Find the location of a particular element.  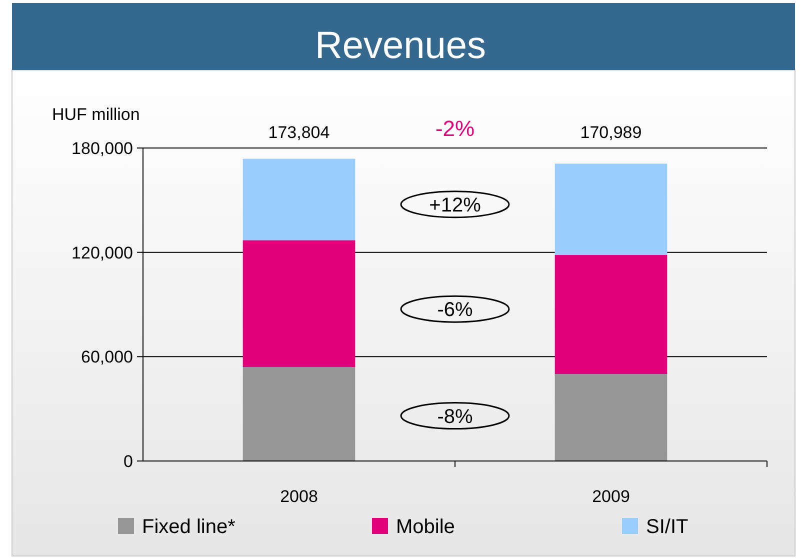

annotation: +12% is located at coordinates (455, 205).